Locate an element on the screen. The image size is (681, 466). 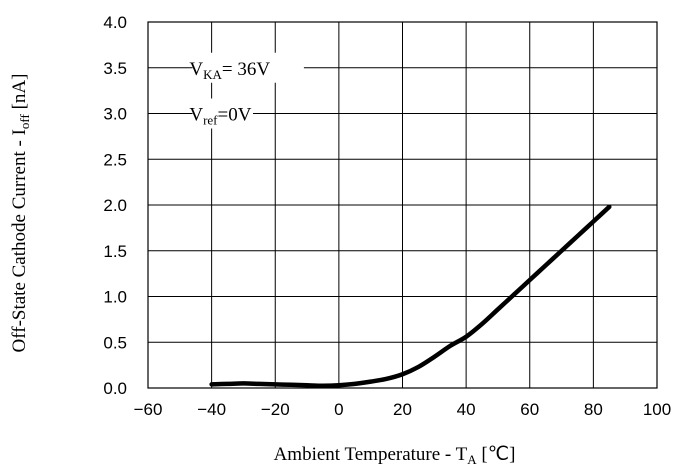
annotation-text: Vref=0V is located at coordinates (220, 116).